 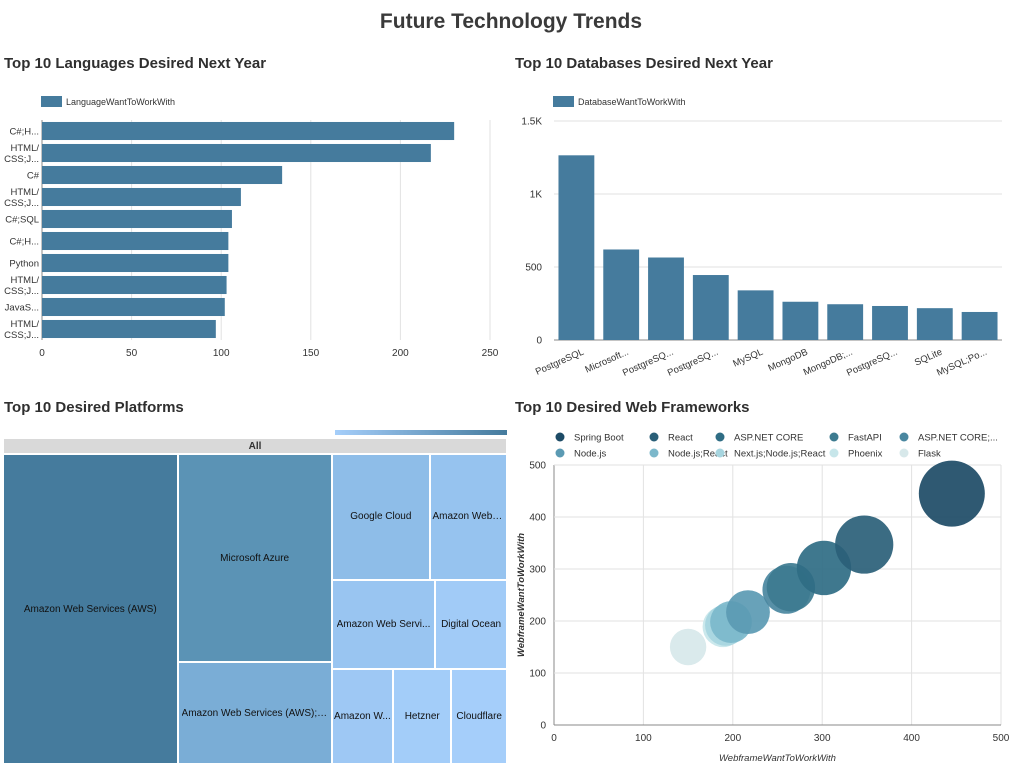 I want to click on treemap-cell-label: Amazon Web Services (AWS), so click(x=90, y=609).